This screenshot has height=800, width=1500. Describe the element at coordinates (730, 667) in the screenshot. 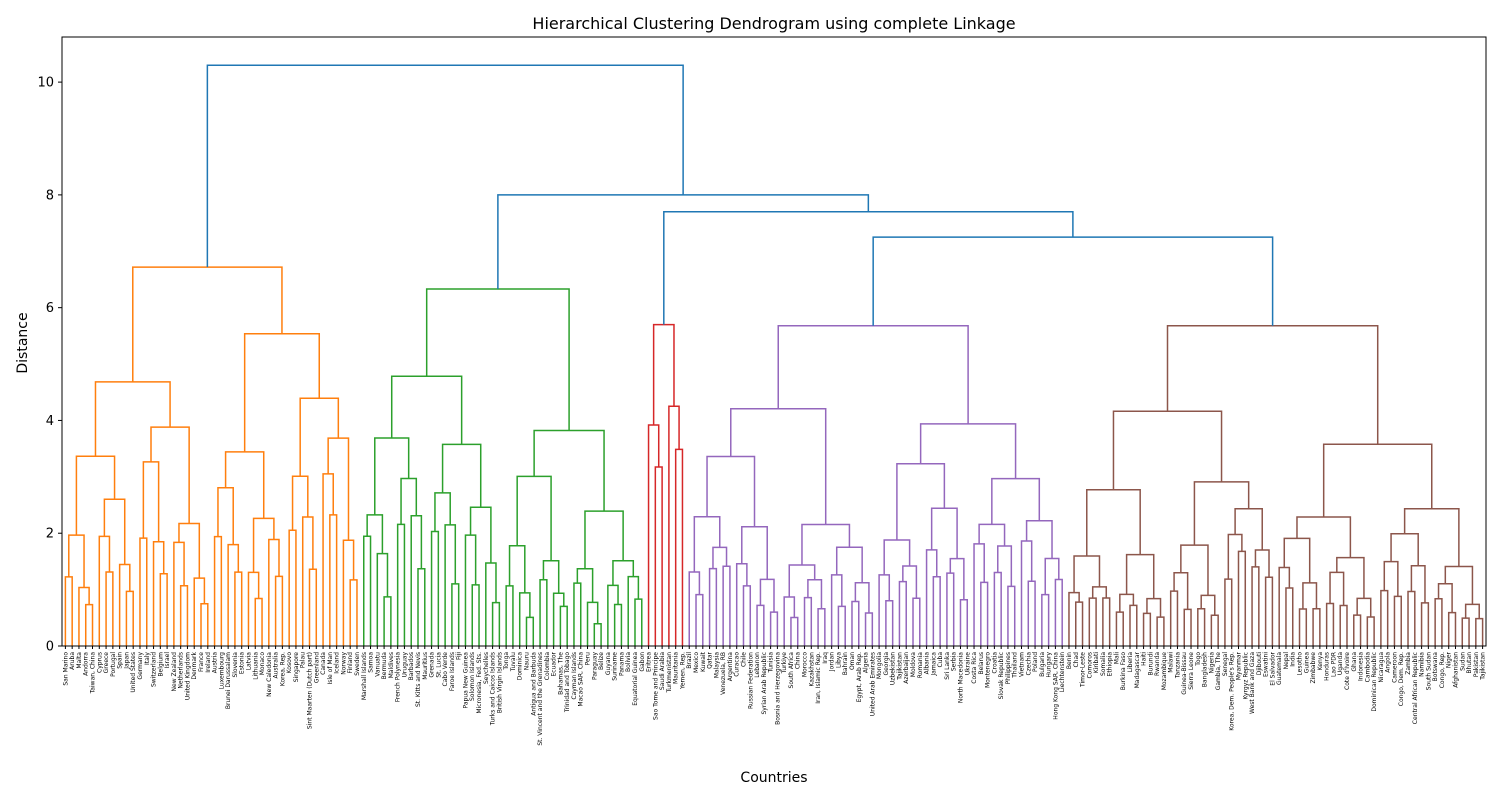

I see `leaf-label: Argentina` at that location.